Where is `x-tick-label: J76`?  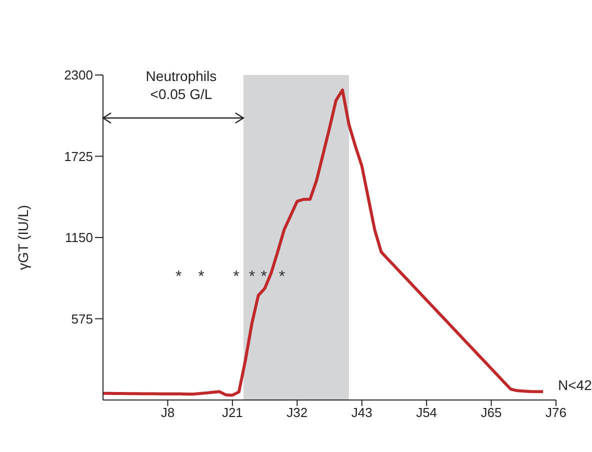 x-tick-label: J76 is located at coordinates (556, 412).